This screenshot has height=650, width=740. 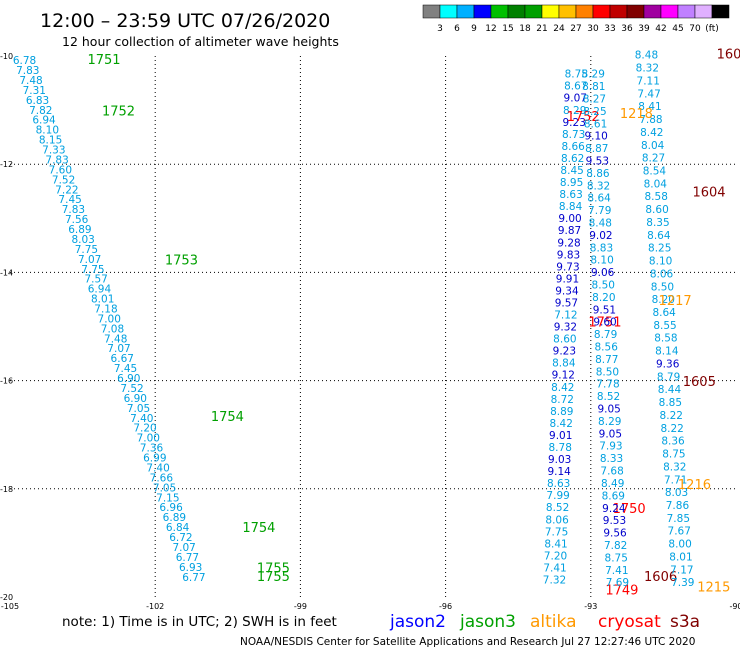 I want to click on wave-height-value: 9.05, so click(x=610, y=434).